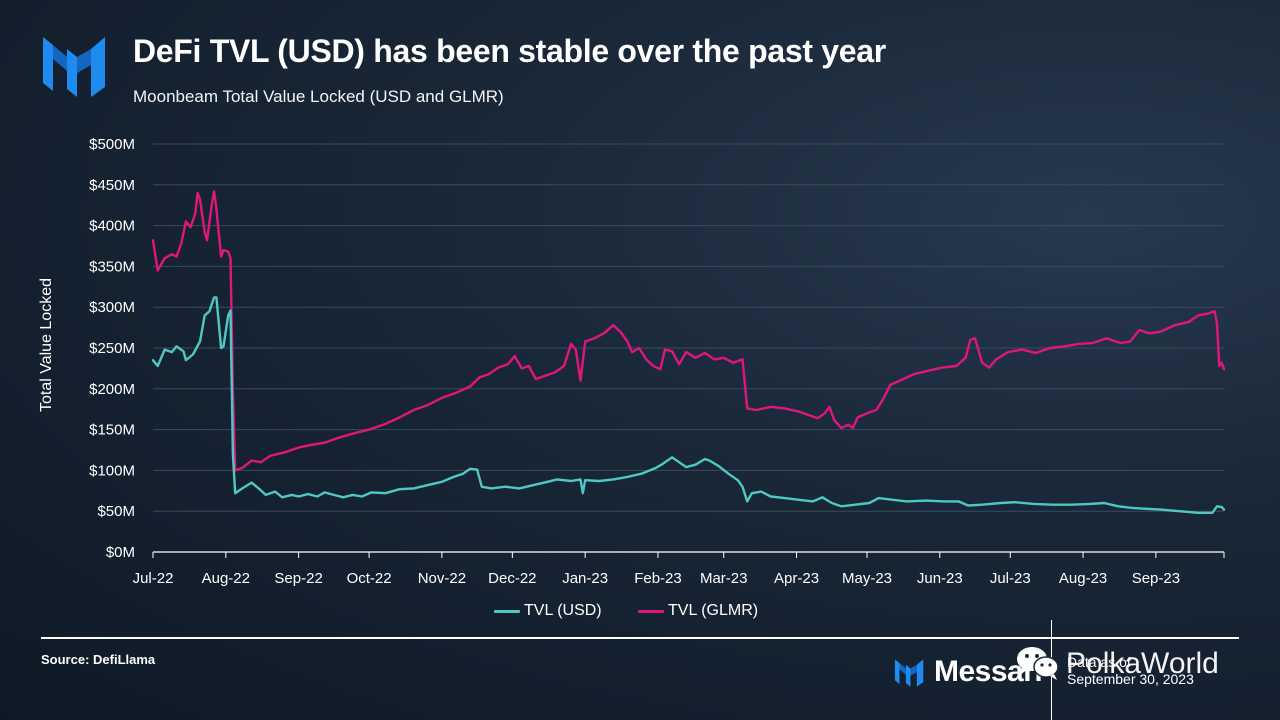  What do you see at coordinates (867, 578) in the screenshot?
I see `x-tick-label: May-23` at bounding box center [867, 578].